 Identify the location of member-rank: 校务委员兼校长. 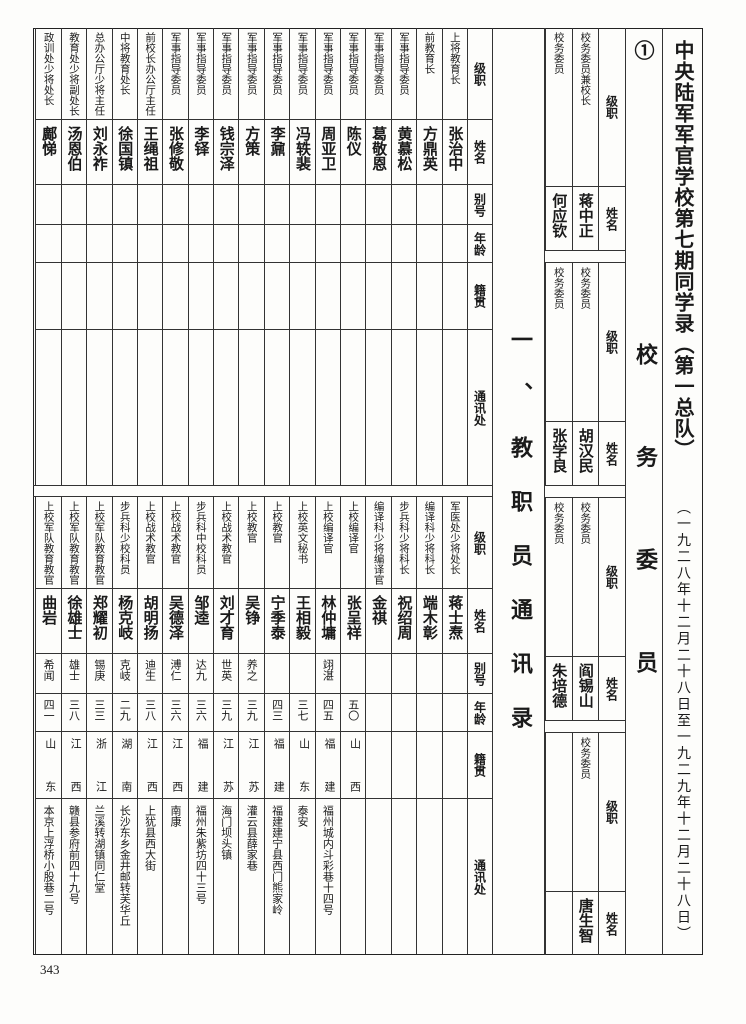
(585, 107).